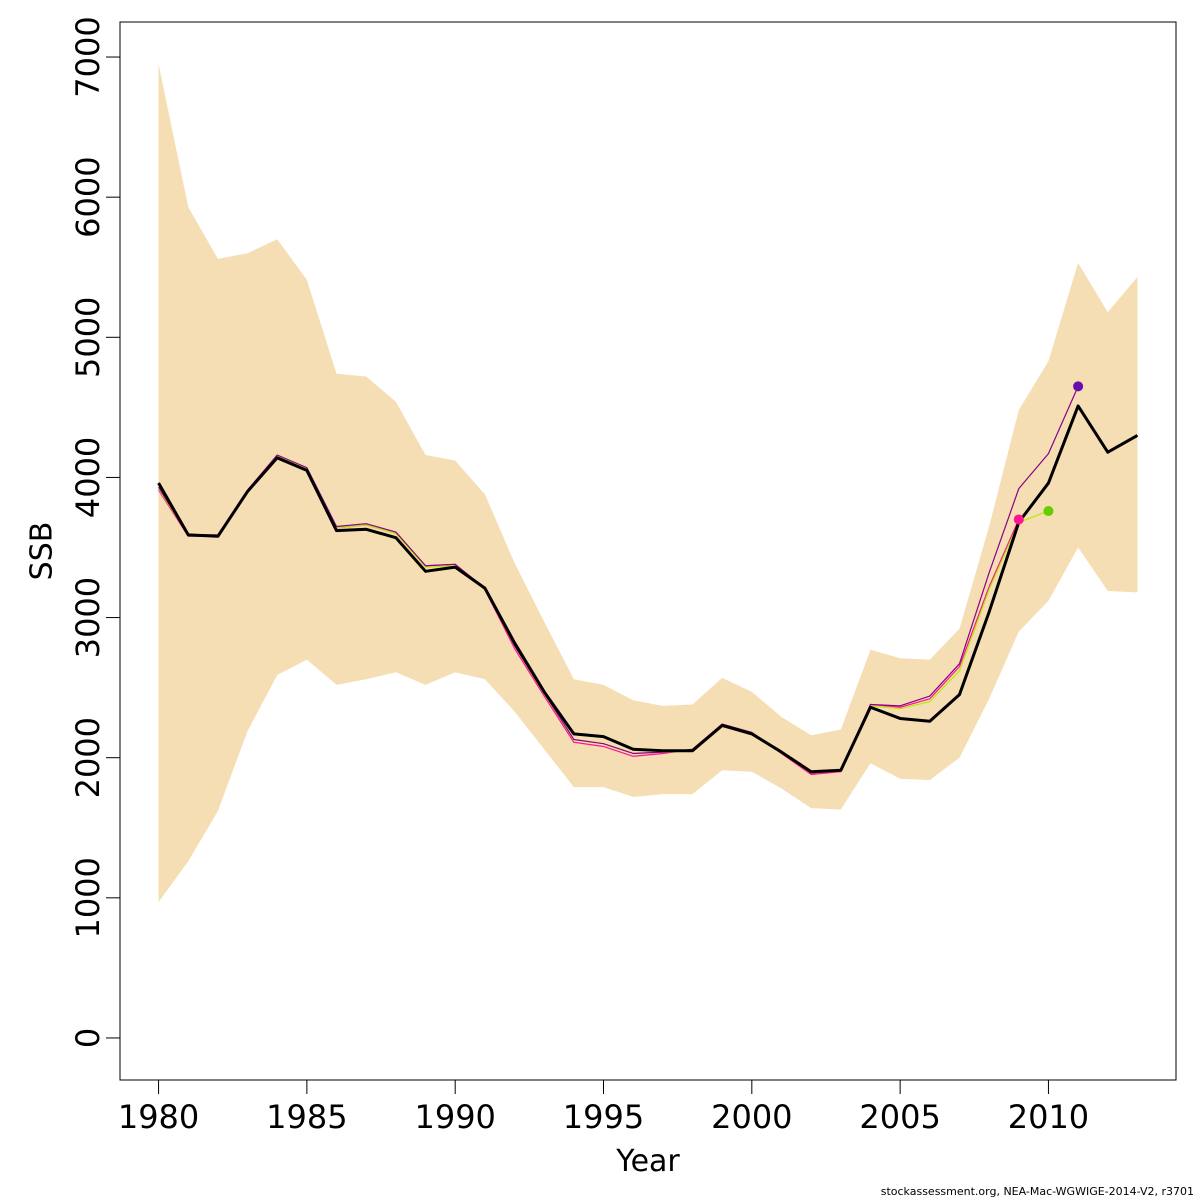 The width and height of the screenshot is (1200, 1200). Describe the element at coordinates (1048, 511) in the screenshot. I see `end-point-end-2011` at that location.